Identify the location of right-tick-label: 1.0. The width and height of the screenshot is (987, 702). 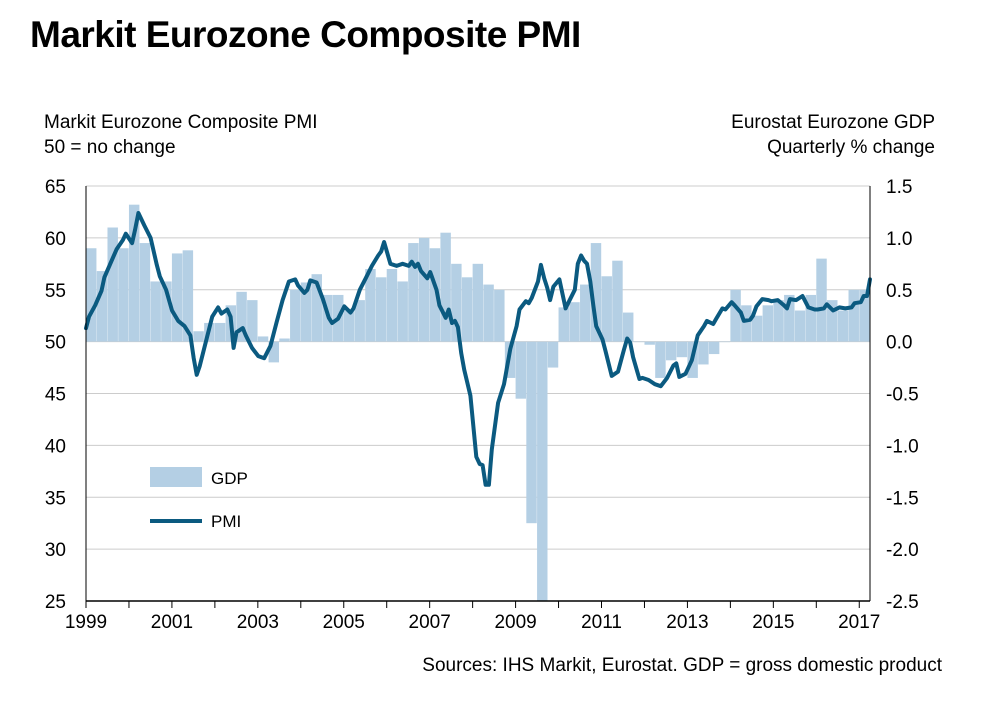
(899, 239).